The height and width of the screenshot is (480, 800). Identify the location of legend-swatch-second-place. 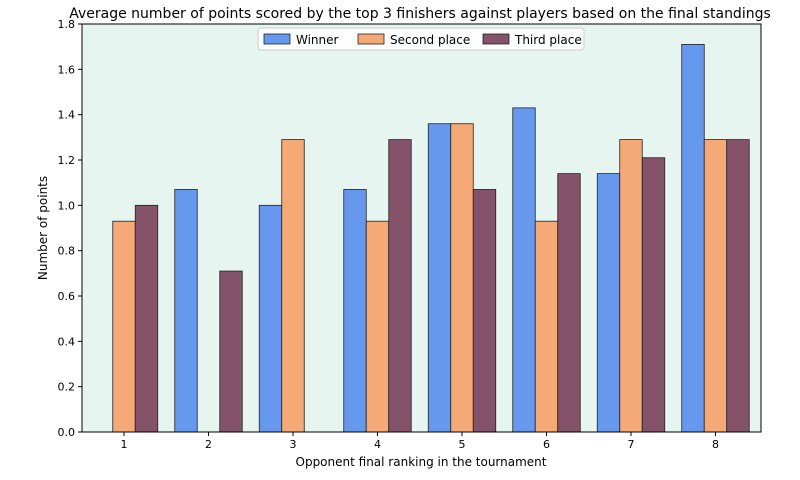
(371, 39).